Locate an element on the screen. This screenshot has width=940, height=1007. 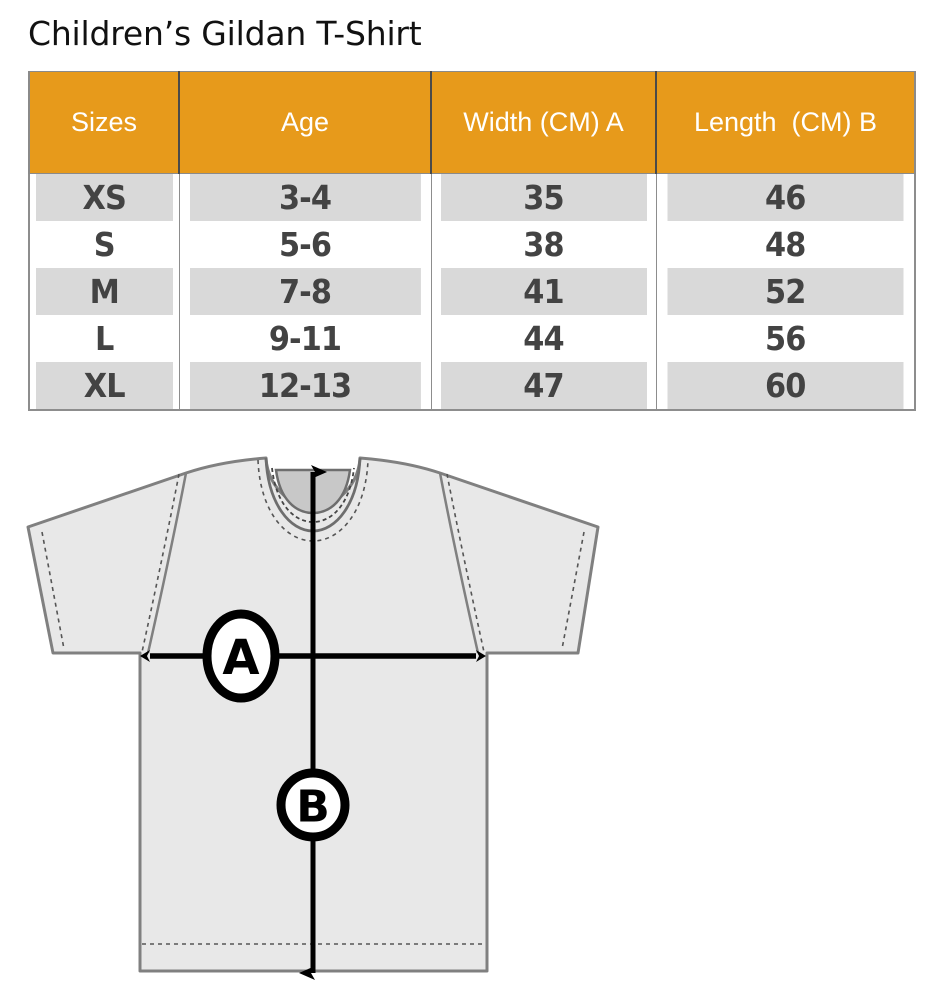
shoulder-seam-left is located at coordinates (167, 563).